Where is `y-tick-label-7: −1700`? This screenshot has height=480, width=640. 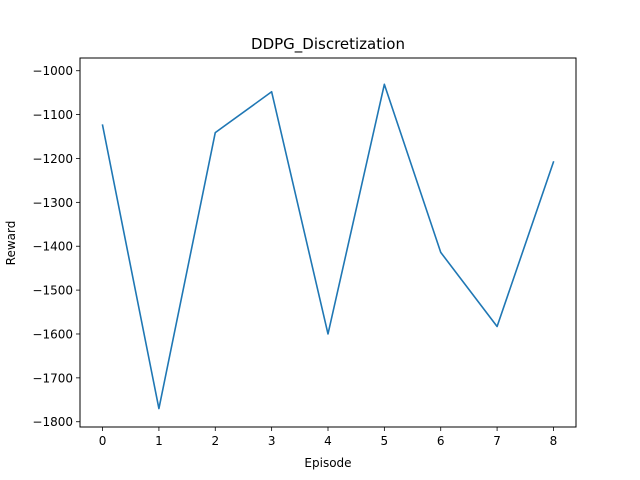 y-tick-label-7: −1700 is located at coordinates (52, 378).